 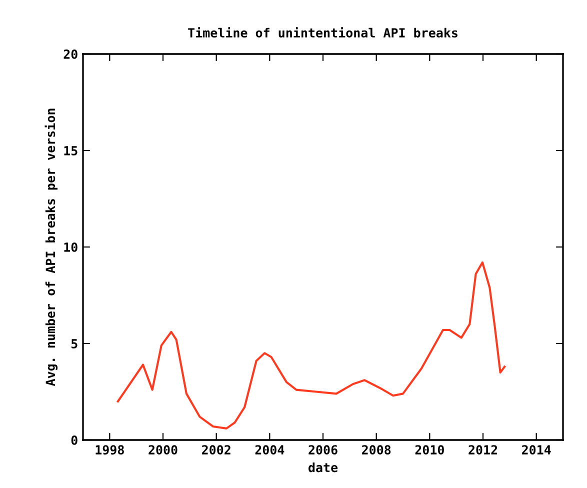 I want to click on x-tick-label: 2004, so click(x=269, y=450).